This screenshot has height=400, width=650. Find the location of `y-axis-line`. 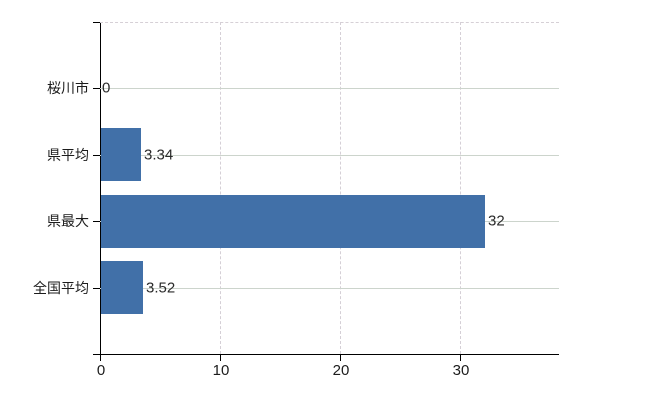

y-axis-line is located at coordinates (100, 188).